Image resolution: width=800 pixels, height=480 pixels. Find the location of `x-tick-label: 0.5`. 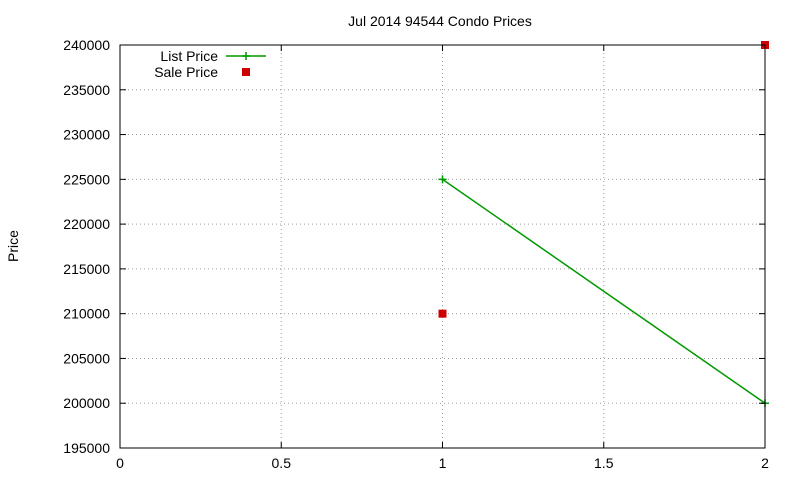

x-tick-label: 0.5 is located at coordinates (282, 463).